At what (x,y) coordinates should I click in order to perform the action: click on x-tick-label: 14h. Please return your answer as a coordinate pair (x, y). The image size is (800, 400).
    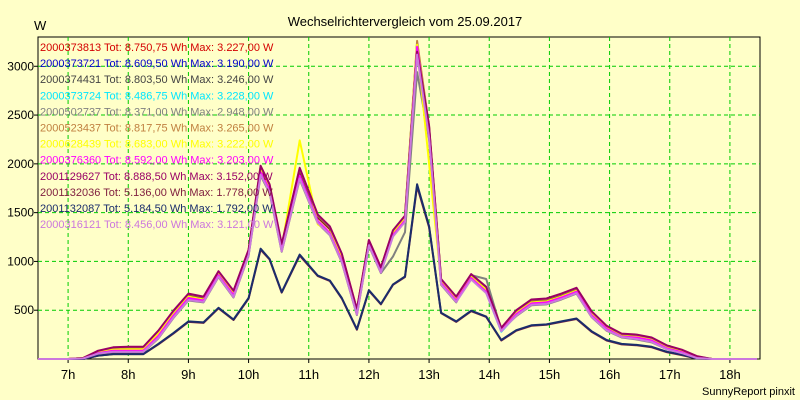
    Looking at the image, I should click on (489, 374).